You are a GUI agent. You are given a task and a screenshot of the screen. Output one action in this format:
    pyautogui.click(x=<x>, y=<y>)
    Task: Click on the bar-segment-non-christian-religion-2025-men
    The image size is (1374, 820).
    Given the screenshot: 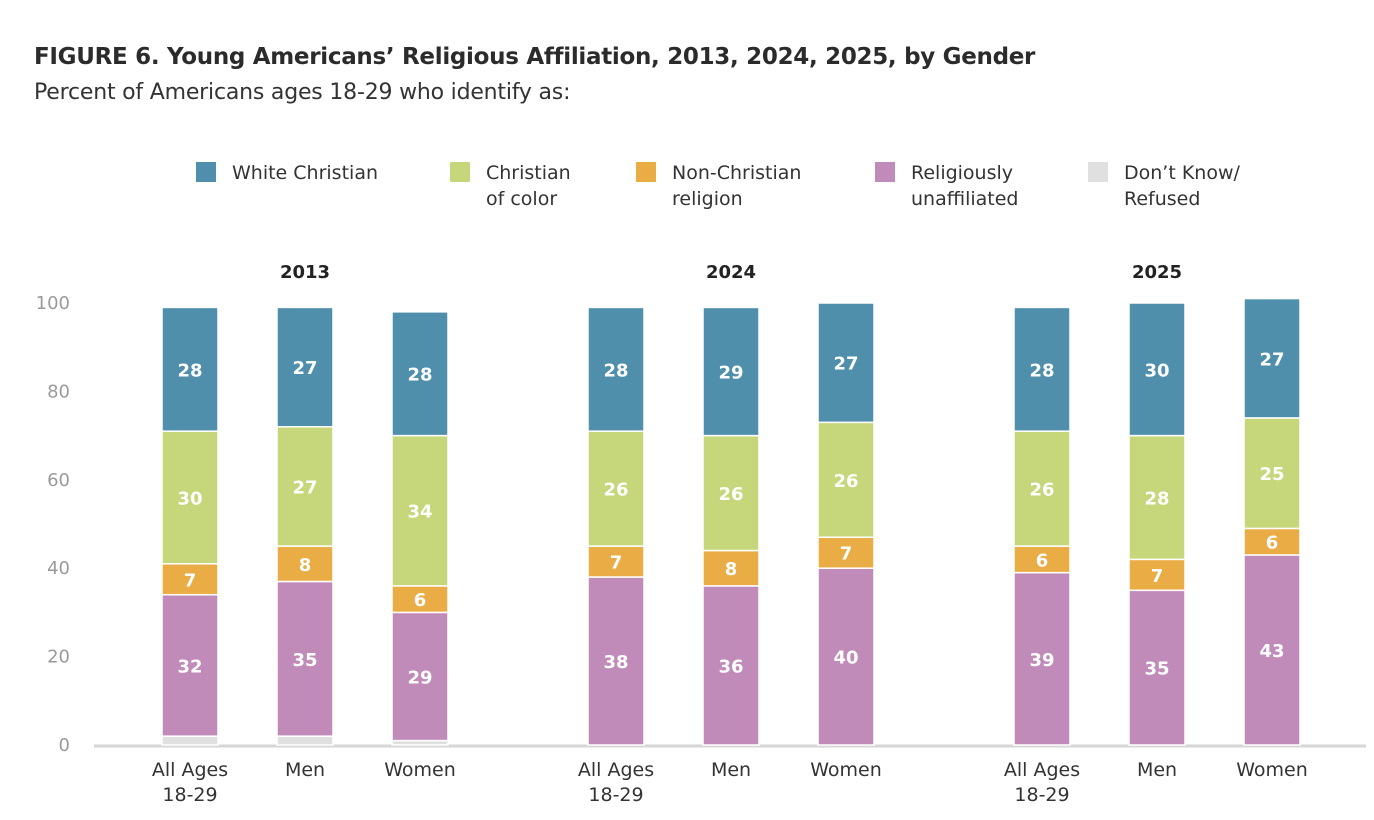 What is the action you would take?
    pyautogui.click(x=1157, y=575)
    